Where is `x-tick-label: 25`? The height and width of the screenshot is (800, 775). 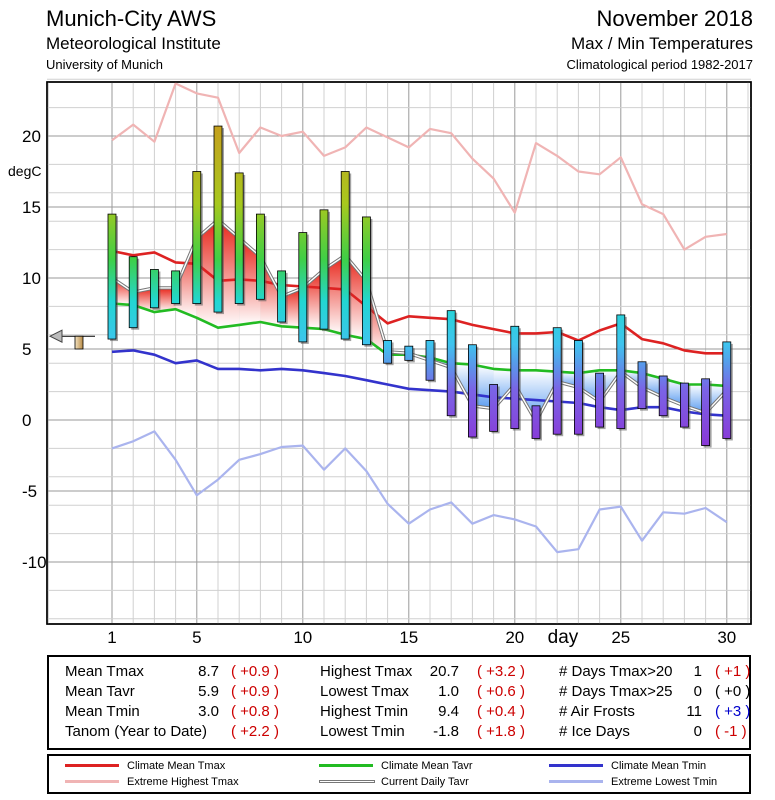 x-tick-label: 25 is located at coordinates (620, 637).